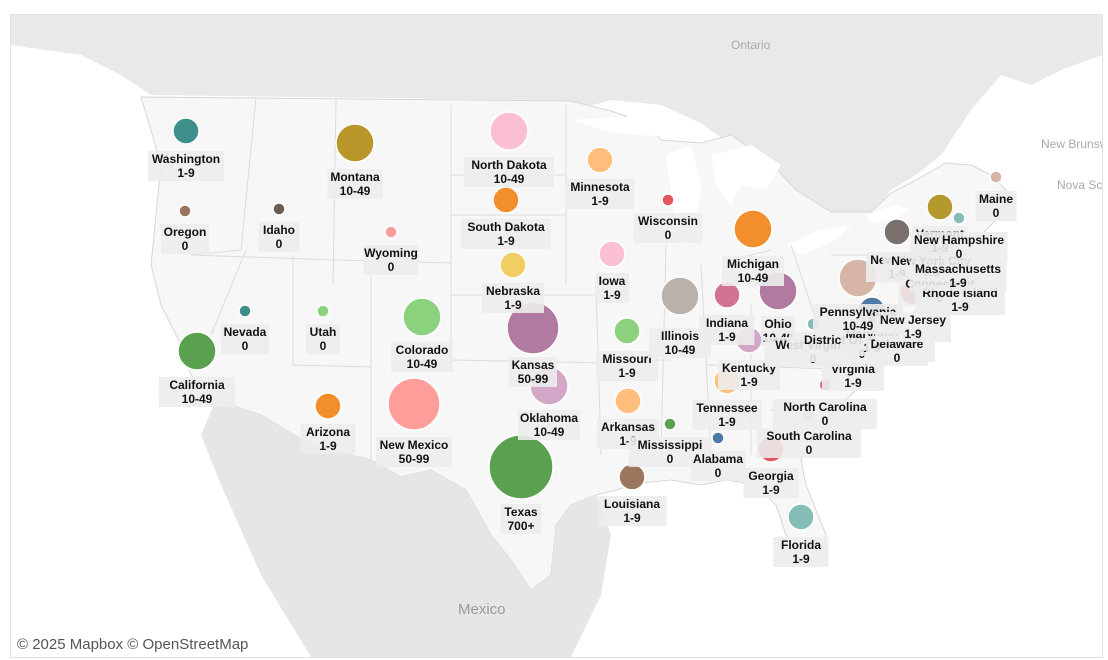 The image size is (1108, 660). I want to click on state-name-indiana: Indiana, so click(727, 323).